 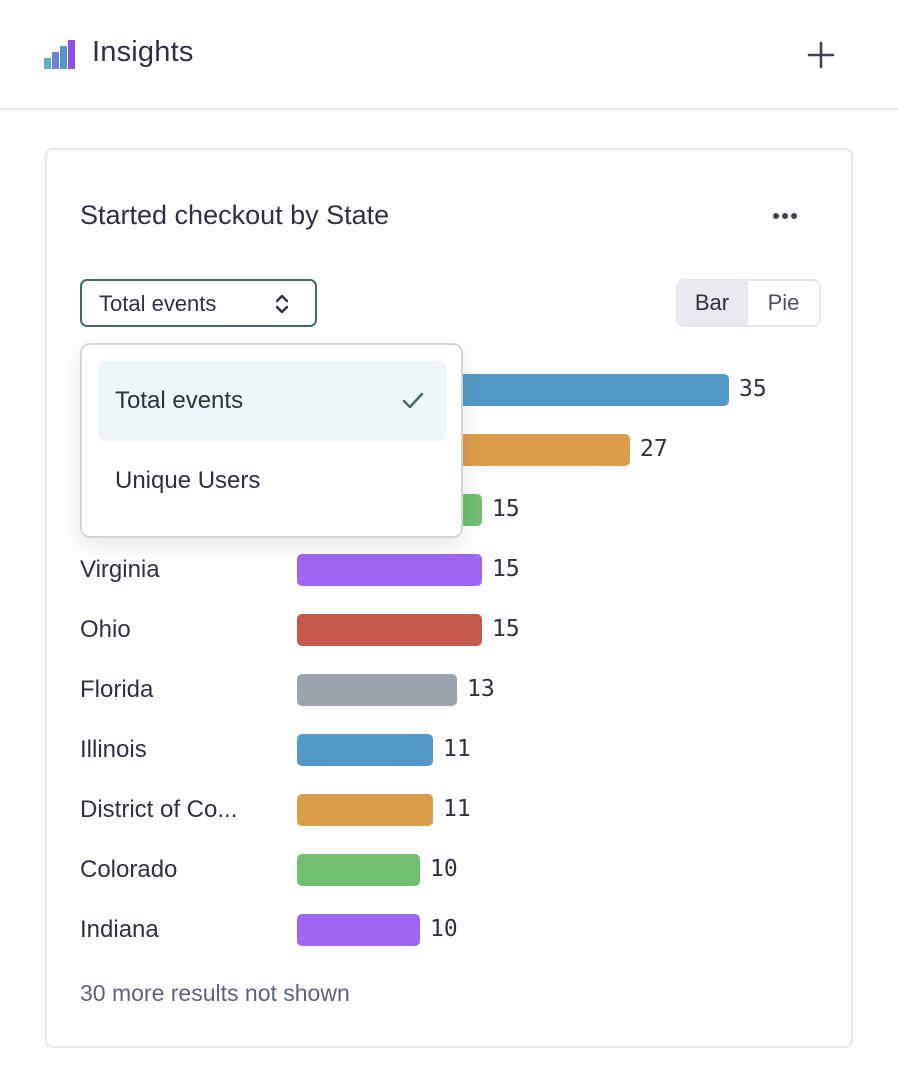 What do you see at coordinates (713, 303) in the screenshot?
I see `toggle-bar: Bar` at bounding box center [713, 303].